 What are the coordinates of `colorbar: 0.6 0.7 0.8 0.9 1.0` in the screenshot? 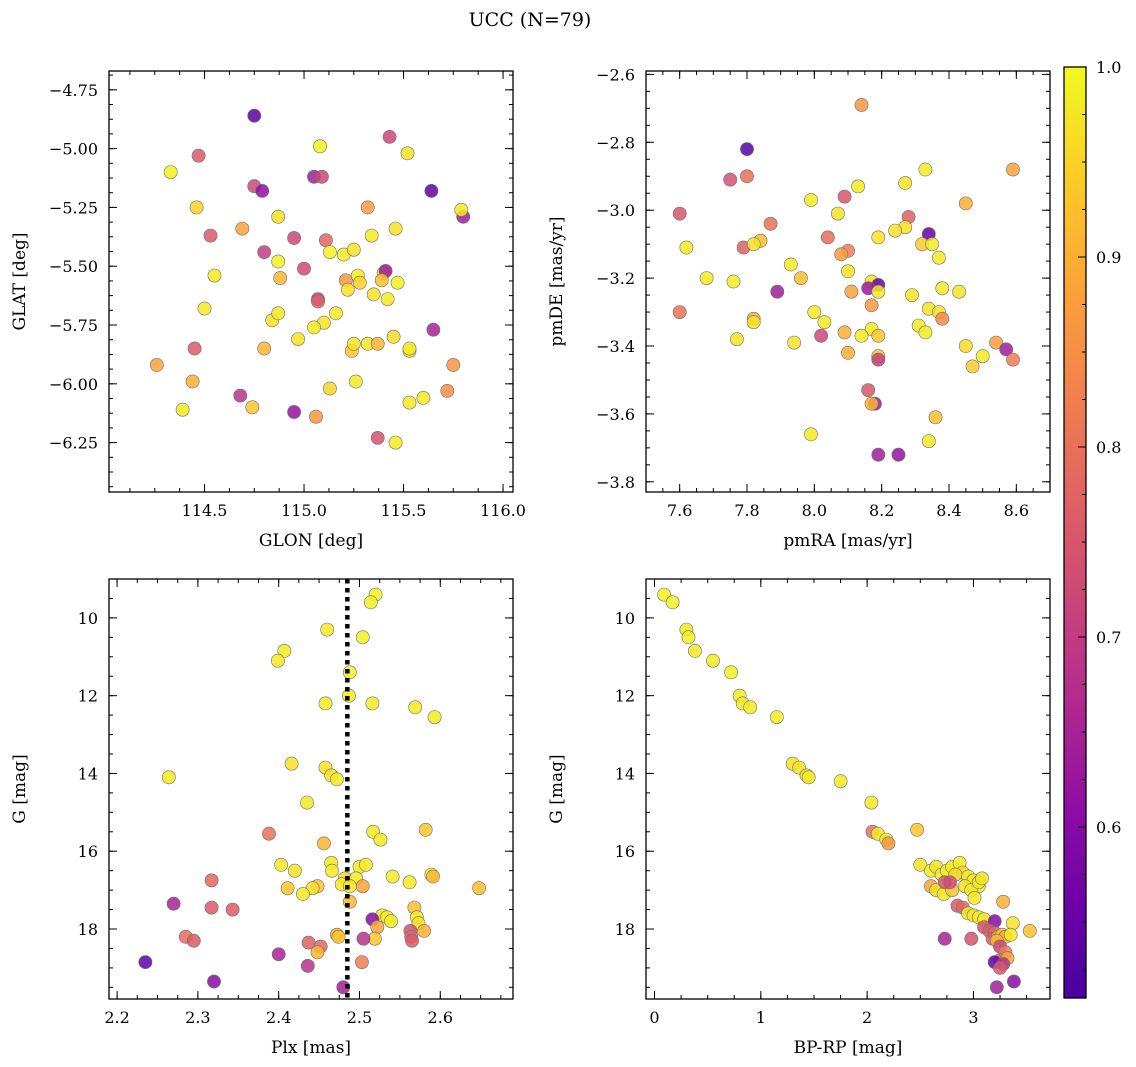 It's located at (1092, 528).